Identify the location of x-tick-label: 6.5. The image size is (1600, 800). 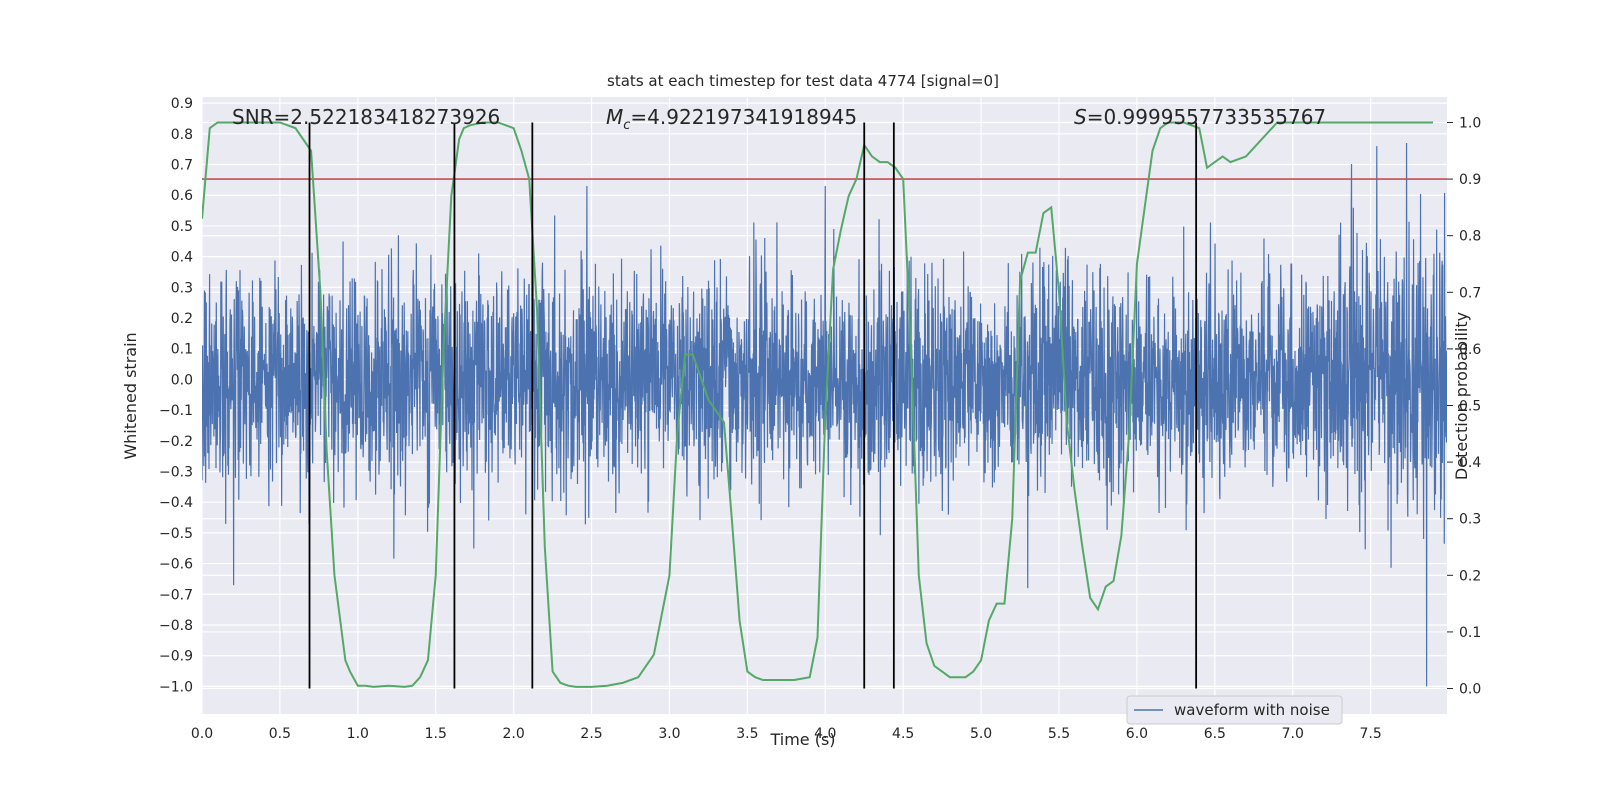
(1215, 734).